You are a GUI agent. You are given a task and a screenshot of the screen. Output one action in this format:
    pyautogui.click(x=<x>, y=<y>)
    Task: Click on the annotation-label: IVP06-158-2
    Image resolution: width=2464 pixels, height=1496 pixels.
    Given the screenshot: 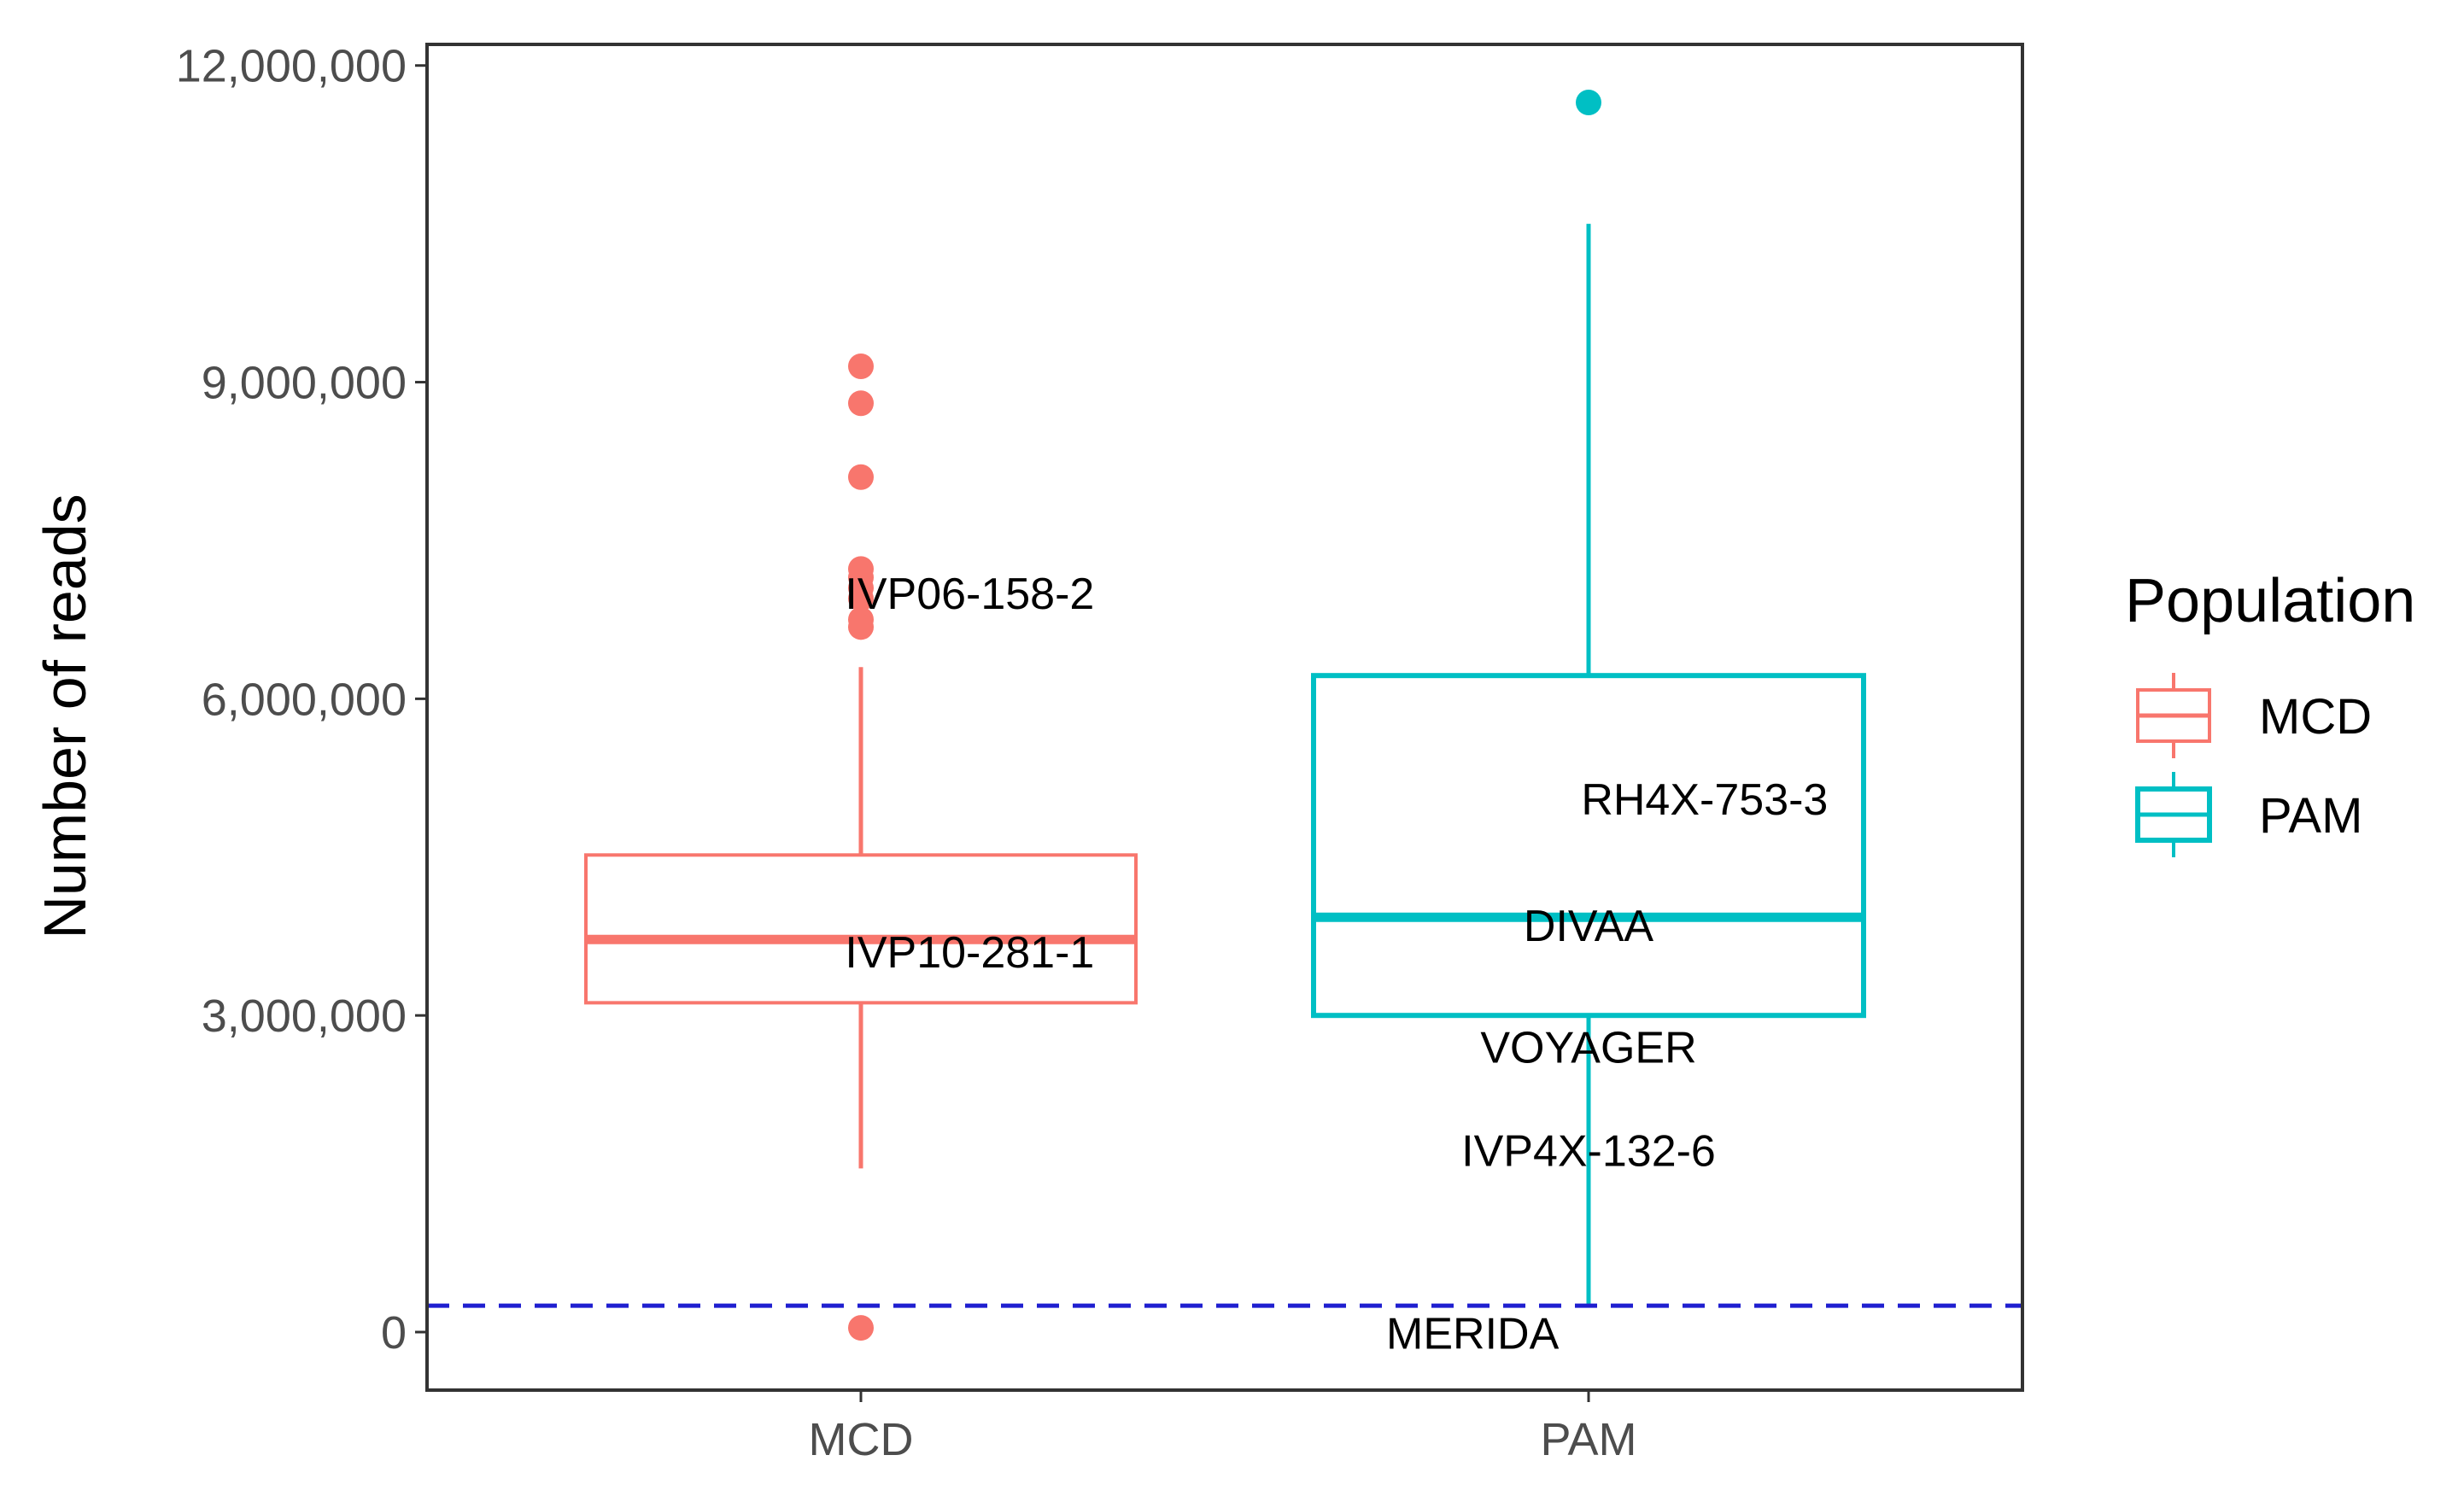 What is the action you would take?
    pyautogui.click(x=969, y=594)
    